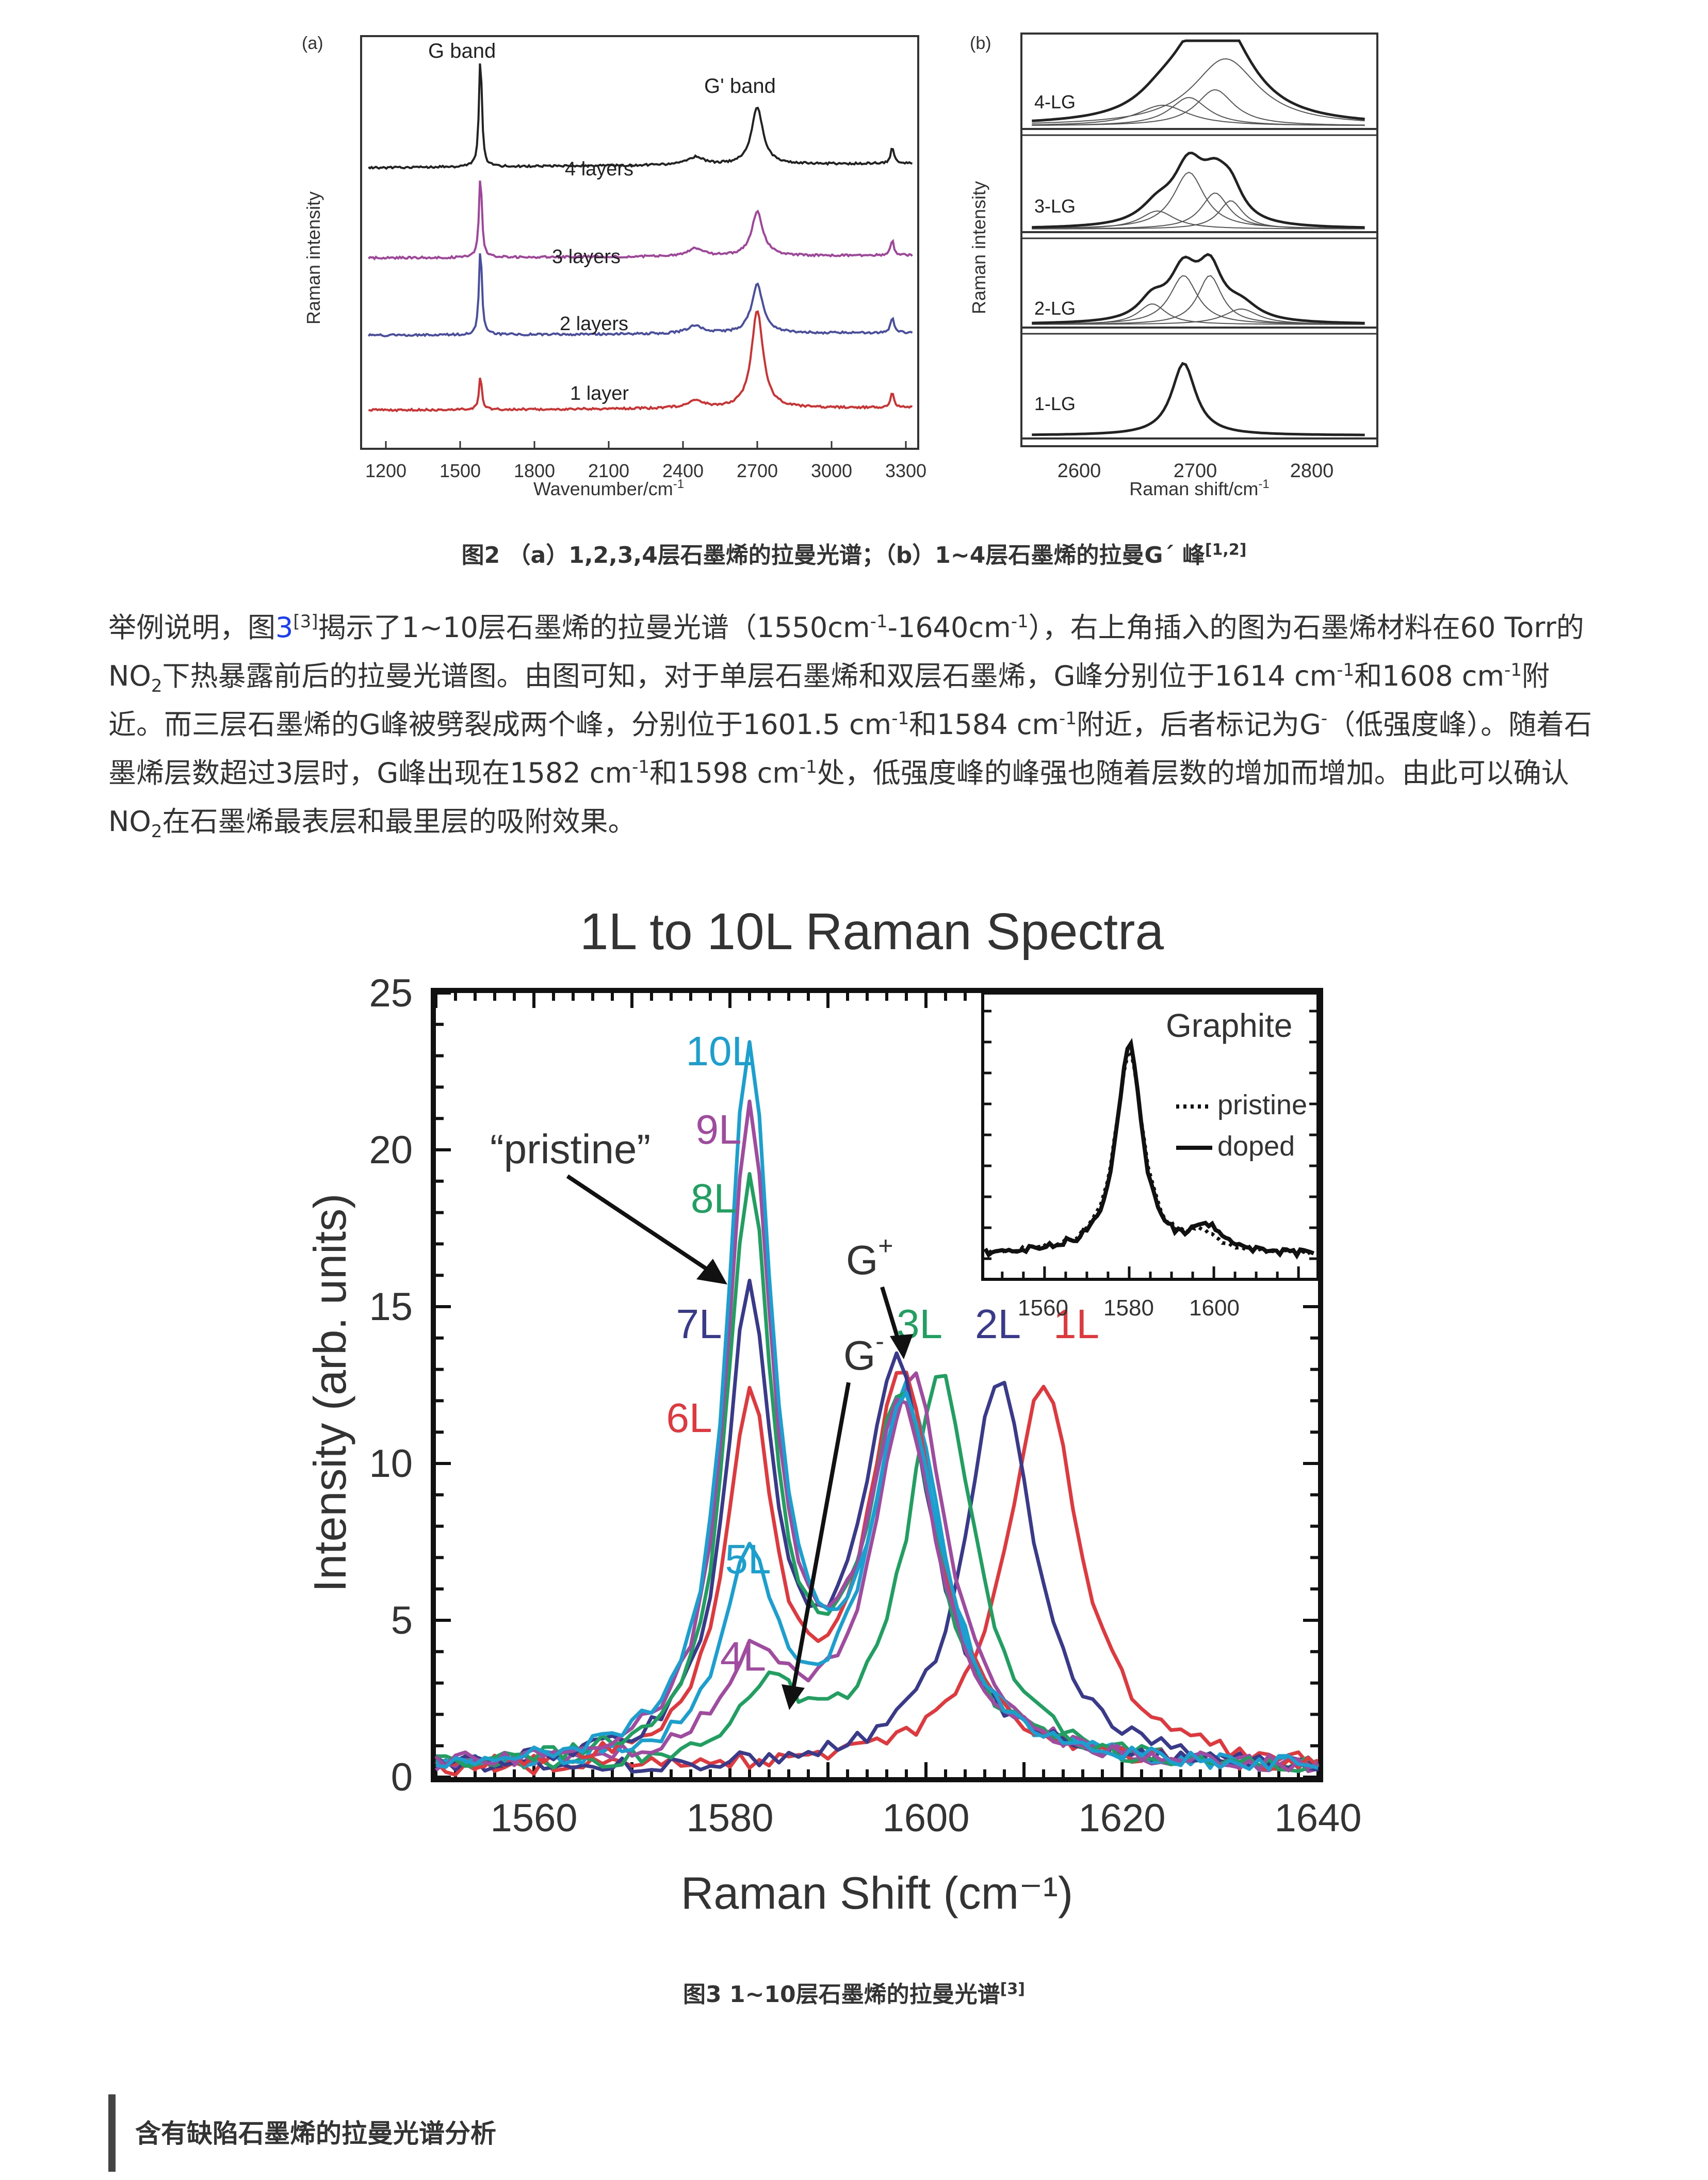 This screenshot has width=1708, height=2180. What do you see at coordinates (1312, 471) in the screenshot?
I see `panel-b-tick-2800: 2800` at bounding box center [1312, 471].